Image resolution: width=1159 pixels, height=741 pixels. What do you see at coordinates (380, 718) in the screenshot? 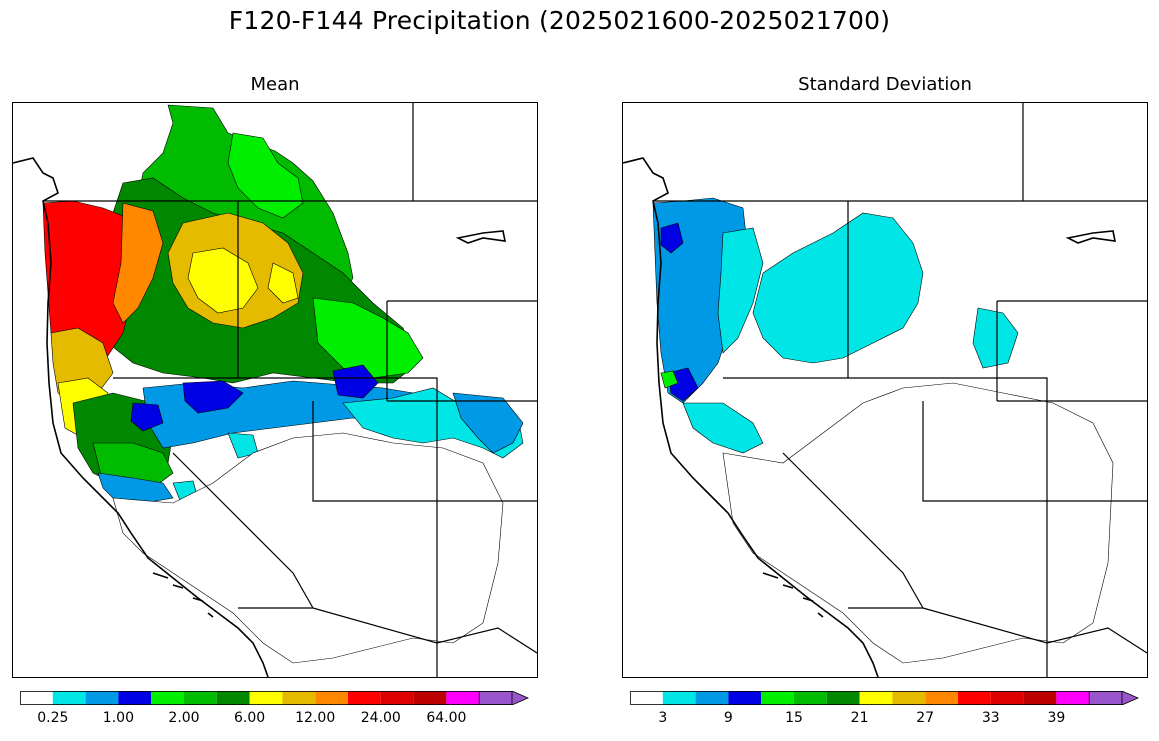
I see `colorbar-tick-label: 24.00` at bounding box center [380, 718].